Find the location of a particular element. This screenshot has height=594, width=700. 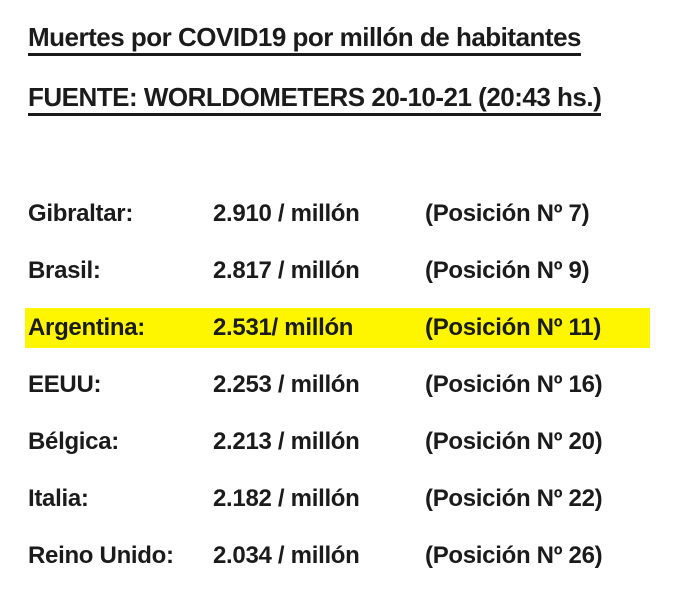

deaths-value: 2.213 / millón is located at coordinates (286, 441).